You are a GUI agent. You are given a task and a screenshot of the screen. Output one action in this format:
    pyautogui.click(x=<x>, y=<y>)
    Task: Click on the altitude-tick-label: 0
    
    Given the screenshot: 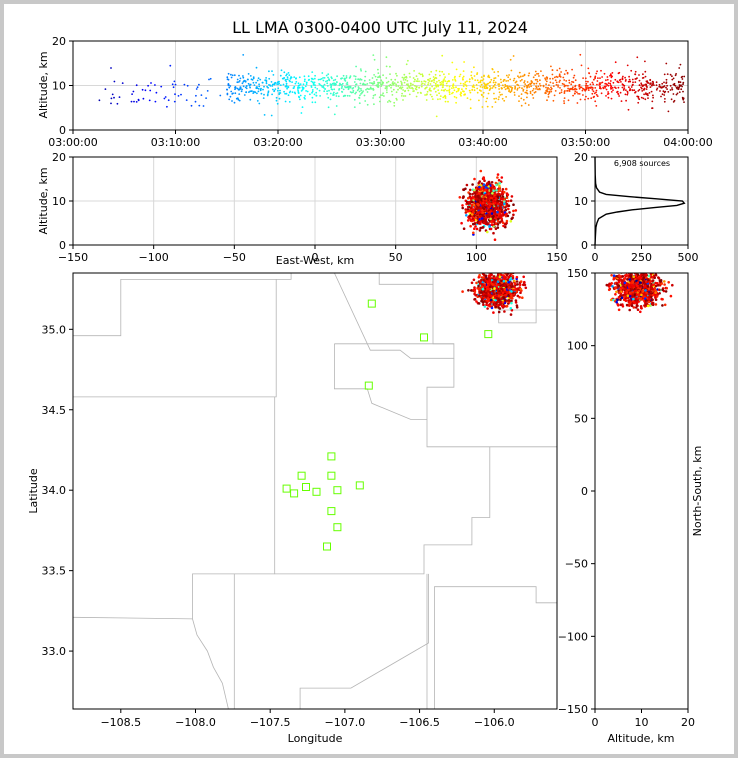 What is the action you would take?
    pyautogui.click(x=62, y=245)
    